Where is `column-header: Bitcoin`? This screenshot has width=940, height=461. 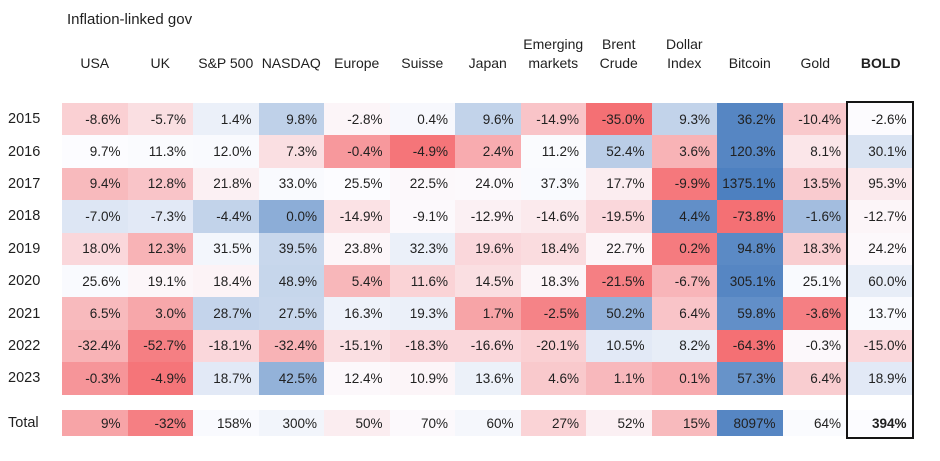
column-header: Bitcoin is located at coordinates (749, 63).